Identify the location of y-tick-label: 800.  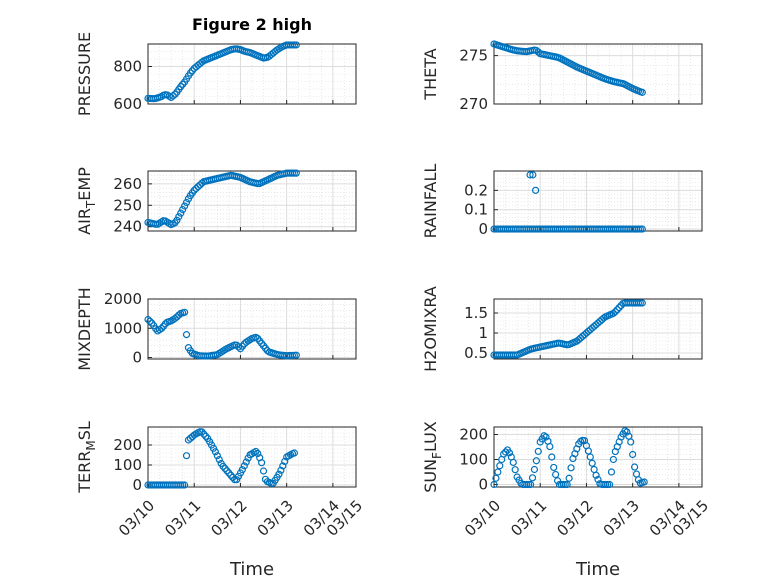
(127, 67).